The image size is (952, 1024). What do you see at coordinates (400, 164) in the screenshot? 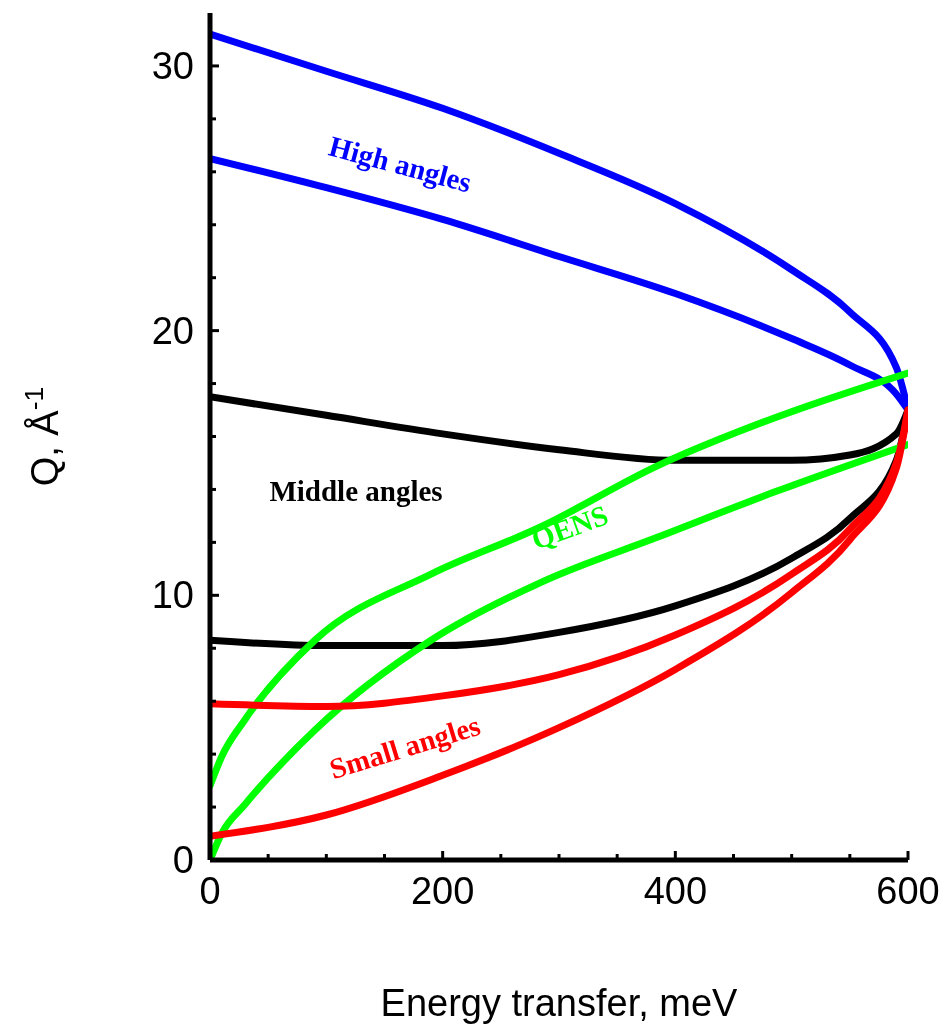
I see `annotation: High angles` at bounding box center [400, 164].